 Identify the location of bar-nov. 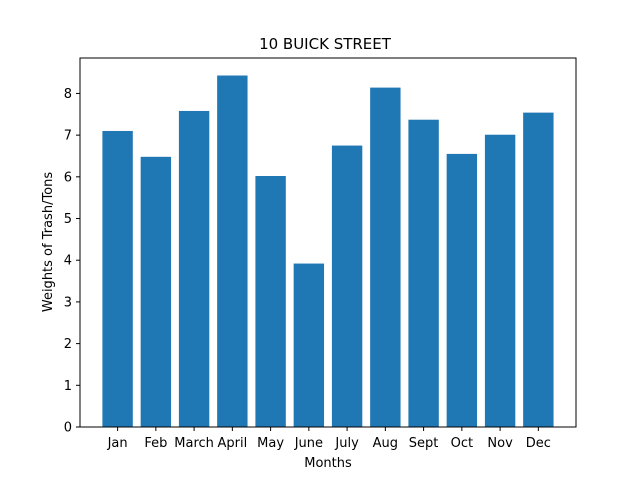
(500, 281).